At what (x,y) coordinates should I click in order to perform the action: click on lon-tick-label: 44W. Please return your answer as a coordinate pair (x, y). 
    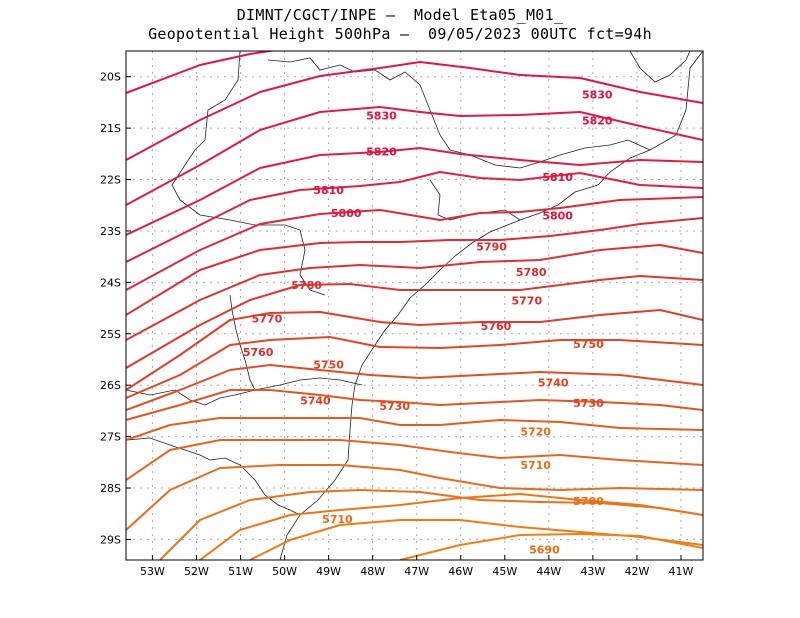
    Looking at the image, I should click on (548, 571).